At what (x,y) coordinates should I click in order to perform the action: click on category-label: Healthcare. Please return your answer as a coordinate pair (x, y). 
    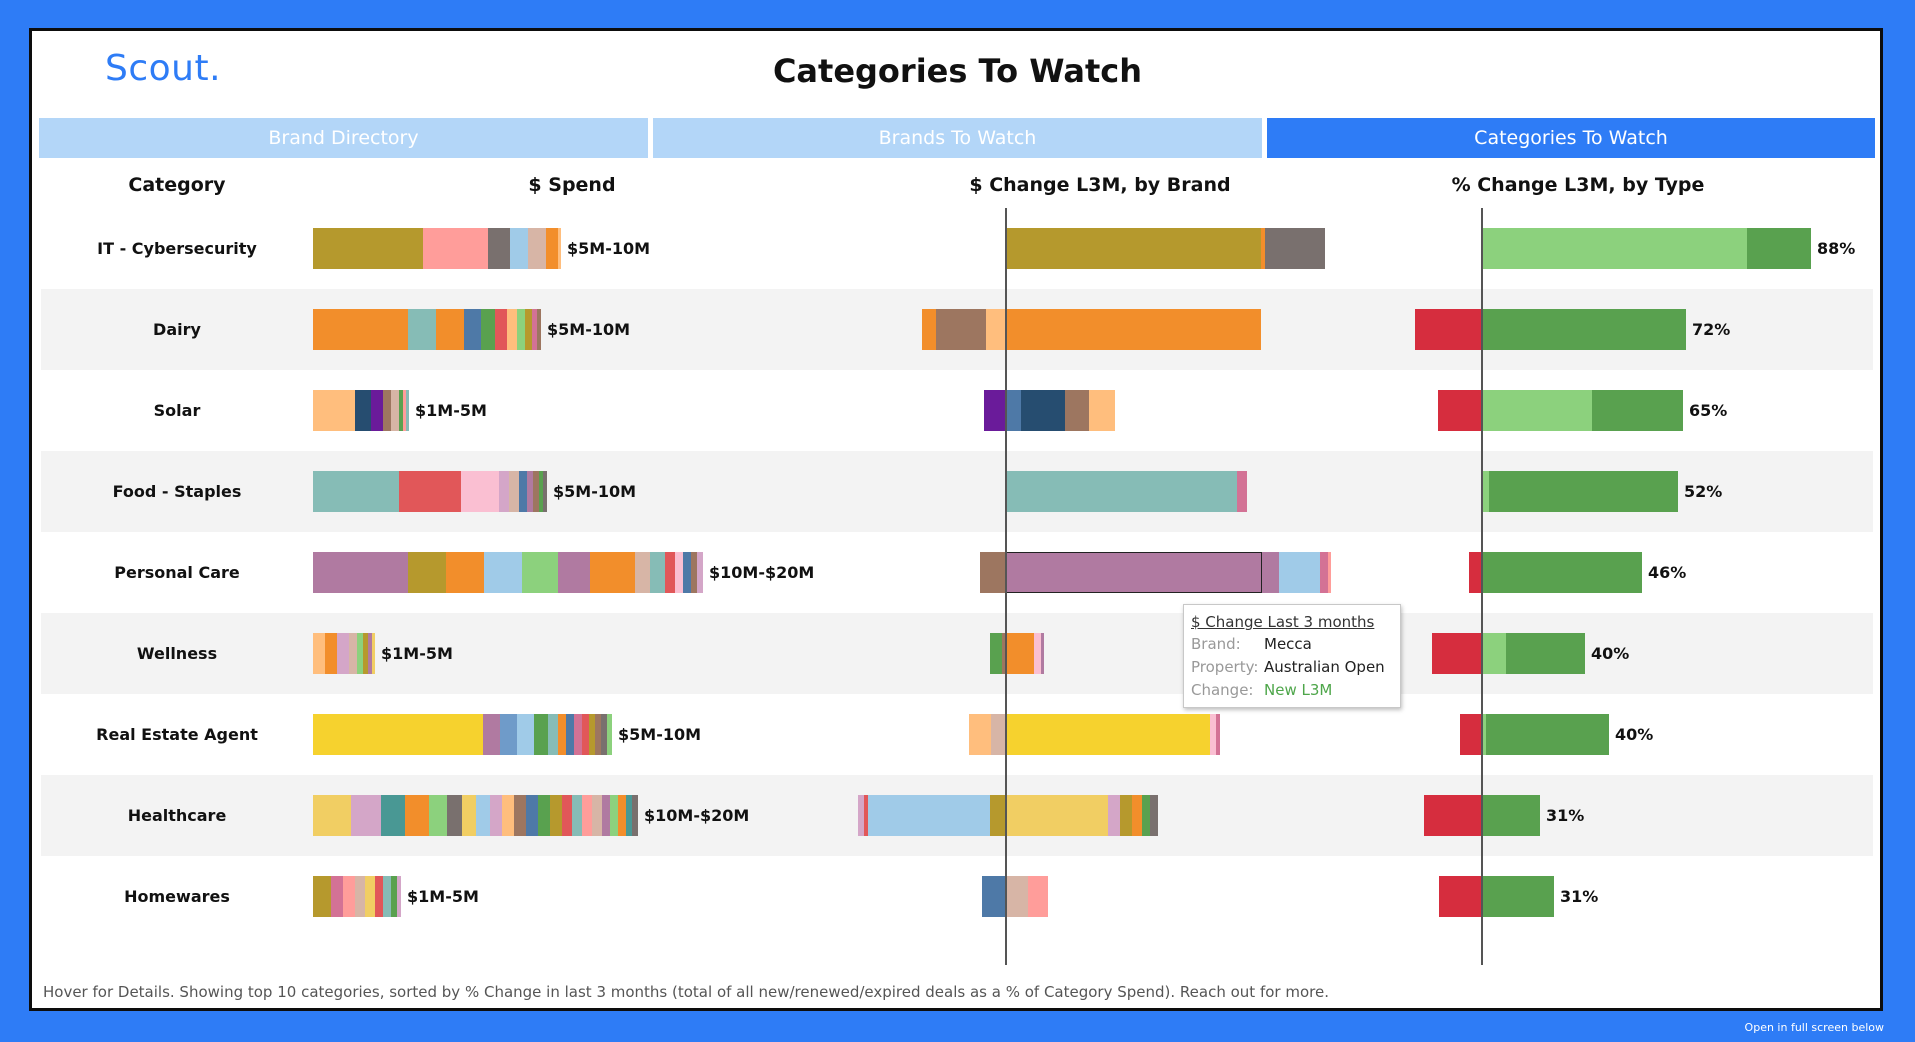
    Looking at the image, I should click on (177, 815).